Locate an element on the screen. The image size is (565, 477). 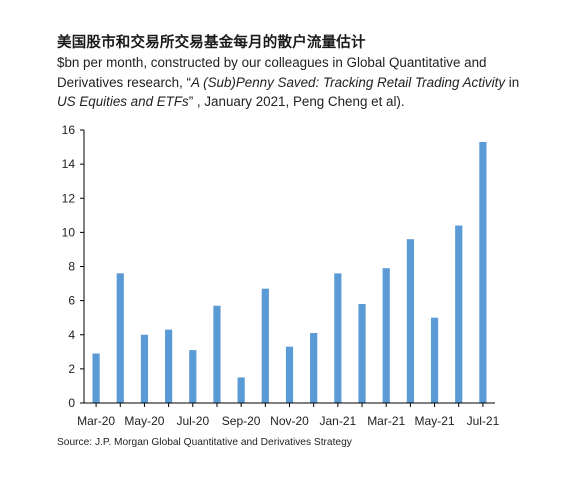
y-tick-label-4: 4 is located at coordinates (71, 335).